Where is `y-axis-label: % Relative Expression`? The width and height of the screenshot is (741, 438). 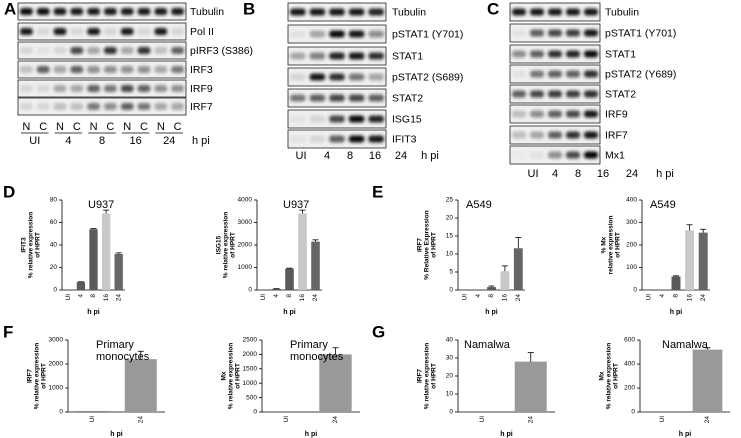
y-axis-label: % Relative Expression is located at coordinates (427, 244).